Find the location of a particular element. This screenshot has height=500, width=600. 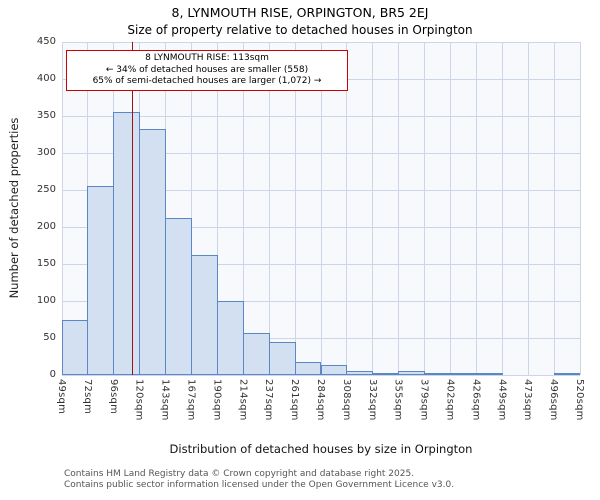

y-axis-tick-label: 100 is located at coordinates (46, 300).